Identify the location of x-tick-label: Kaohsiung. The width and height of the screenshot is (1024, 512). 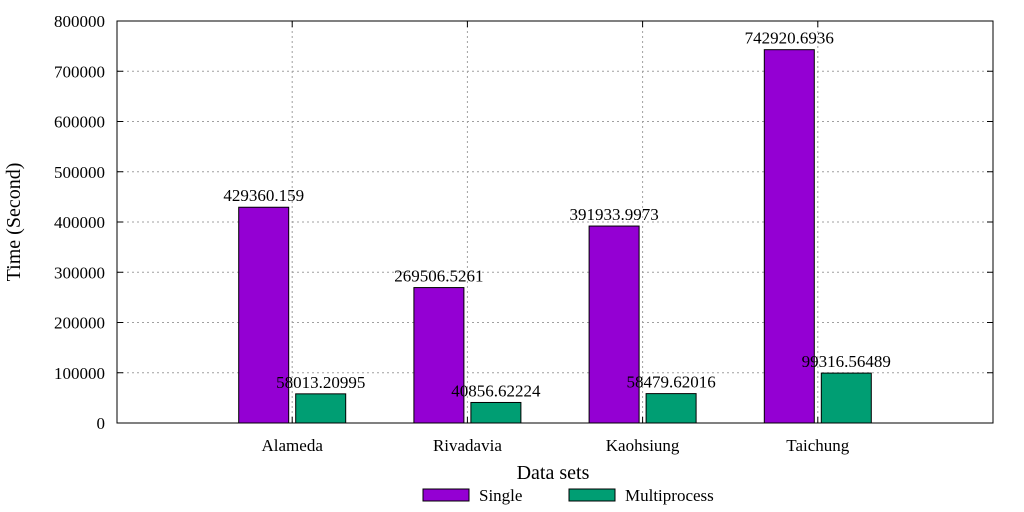
(643, 445).